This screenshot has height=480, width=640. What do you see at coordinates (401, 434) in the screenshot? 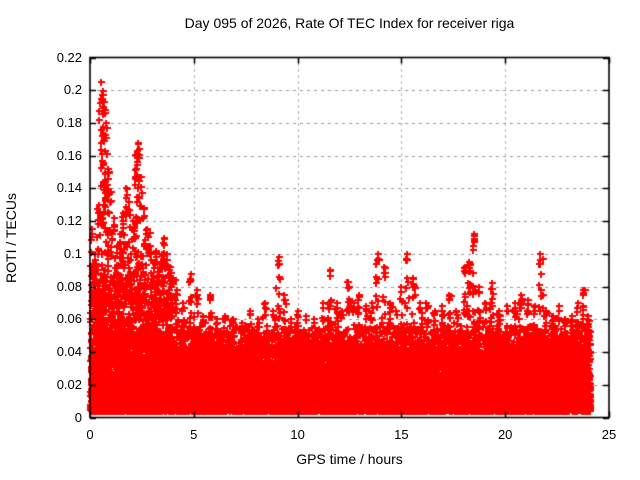
I see `x-tick-label: 15` at bounding box center [401, 434].